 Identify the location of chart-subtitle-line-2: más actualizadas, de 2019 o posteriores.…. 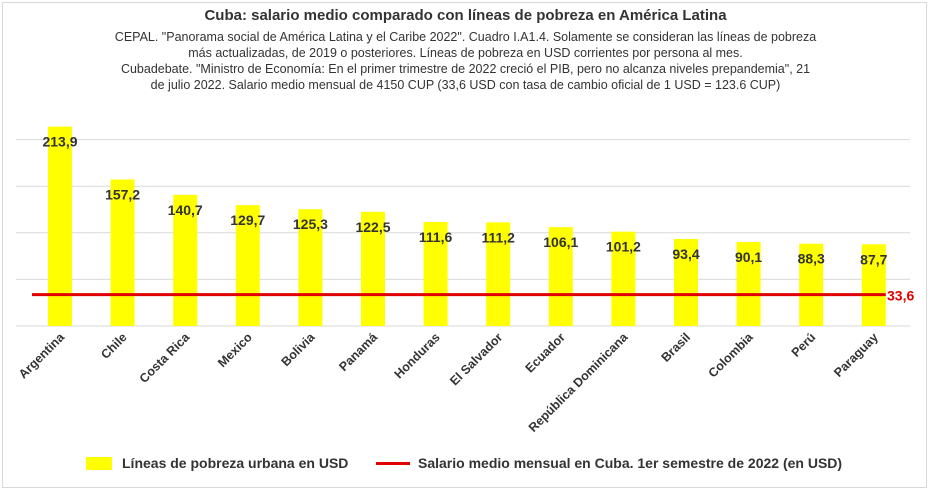
(465, 53).